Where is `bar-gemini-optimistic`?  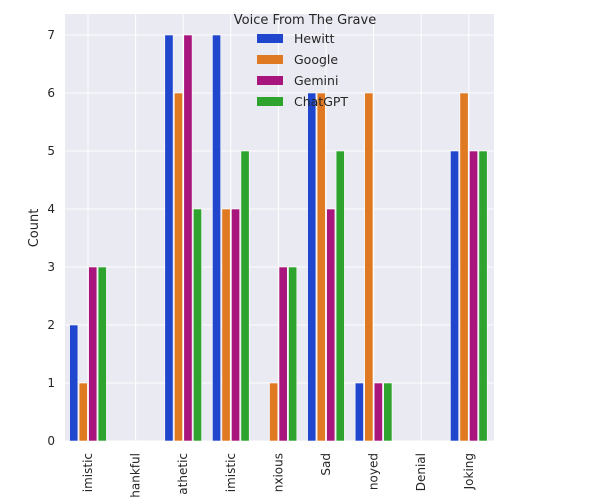 bar-gemini-optimistic is located at coordinates (93, 354).